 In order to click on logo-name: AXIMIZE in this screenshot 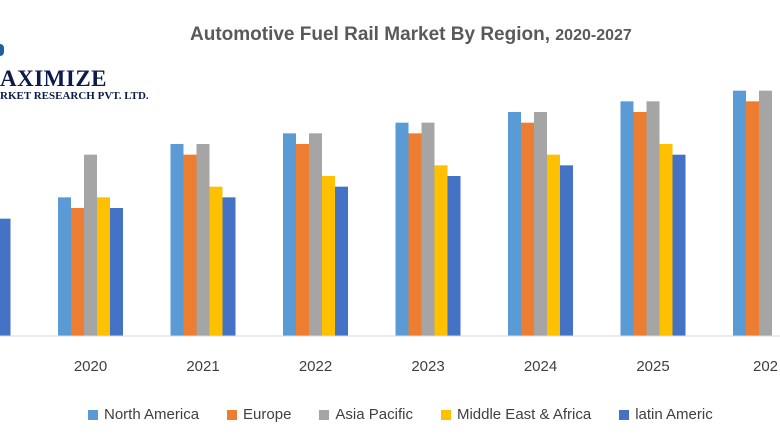, I will do `click(54, 78)`.